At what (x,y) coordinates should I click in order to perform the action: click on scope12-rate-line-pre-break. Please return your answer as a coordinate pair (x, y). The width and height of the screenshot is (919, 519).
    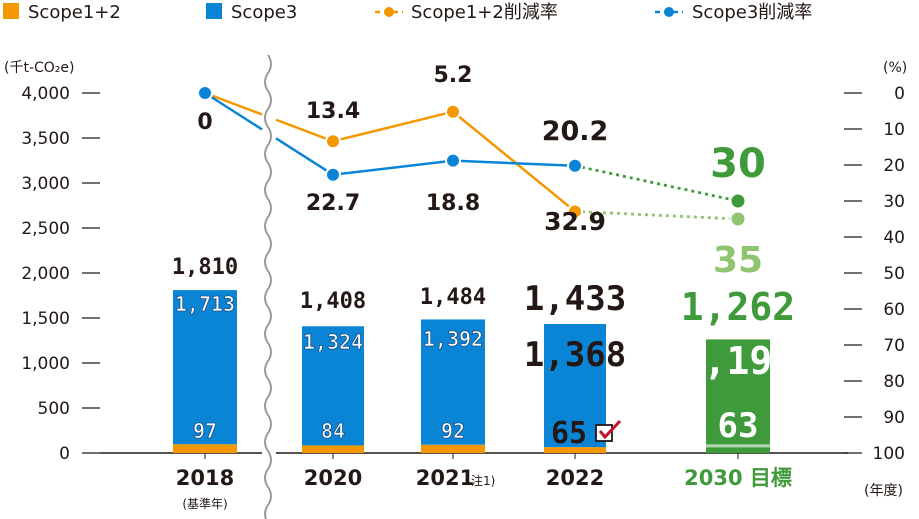
    Looking at the image, I should click on (233, 103).